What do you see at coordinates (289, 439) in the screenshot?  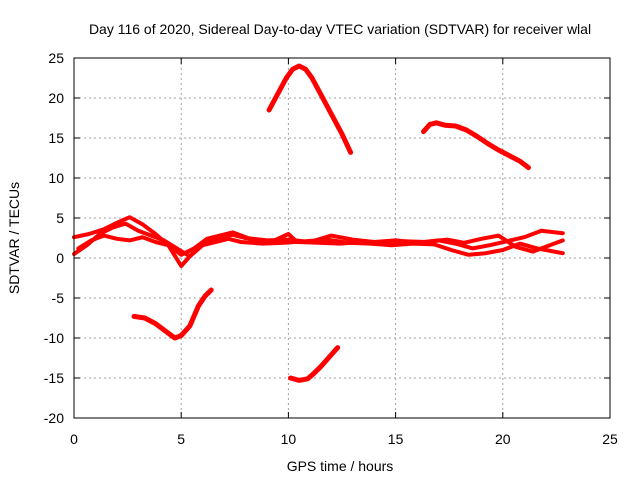 I see `x-tick-label: 10` at bounding box center [289, 439].